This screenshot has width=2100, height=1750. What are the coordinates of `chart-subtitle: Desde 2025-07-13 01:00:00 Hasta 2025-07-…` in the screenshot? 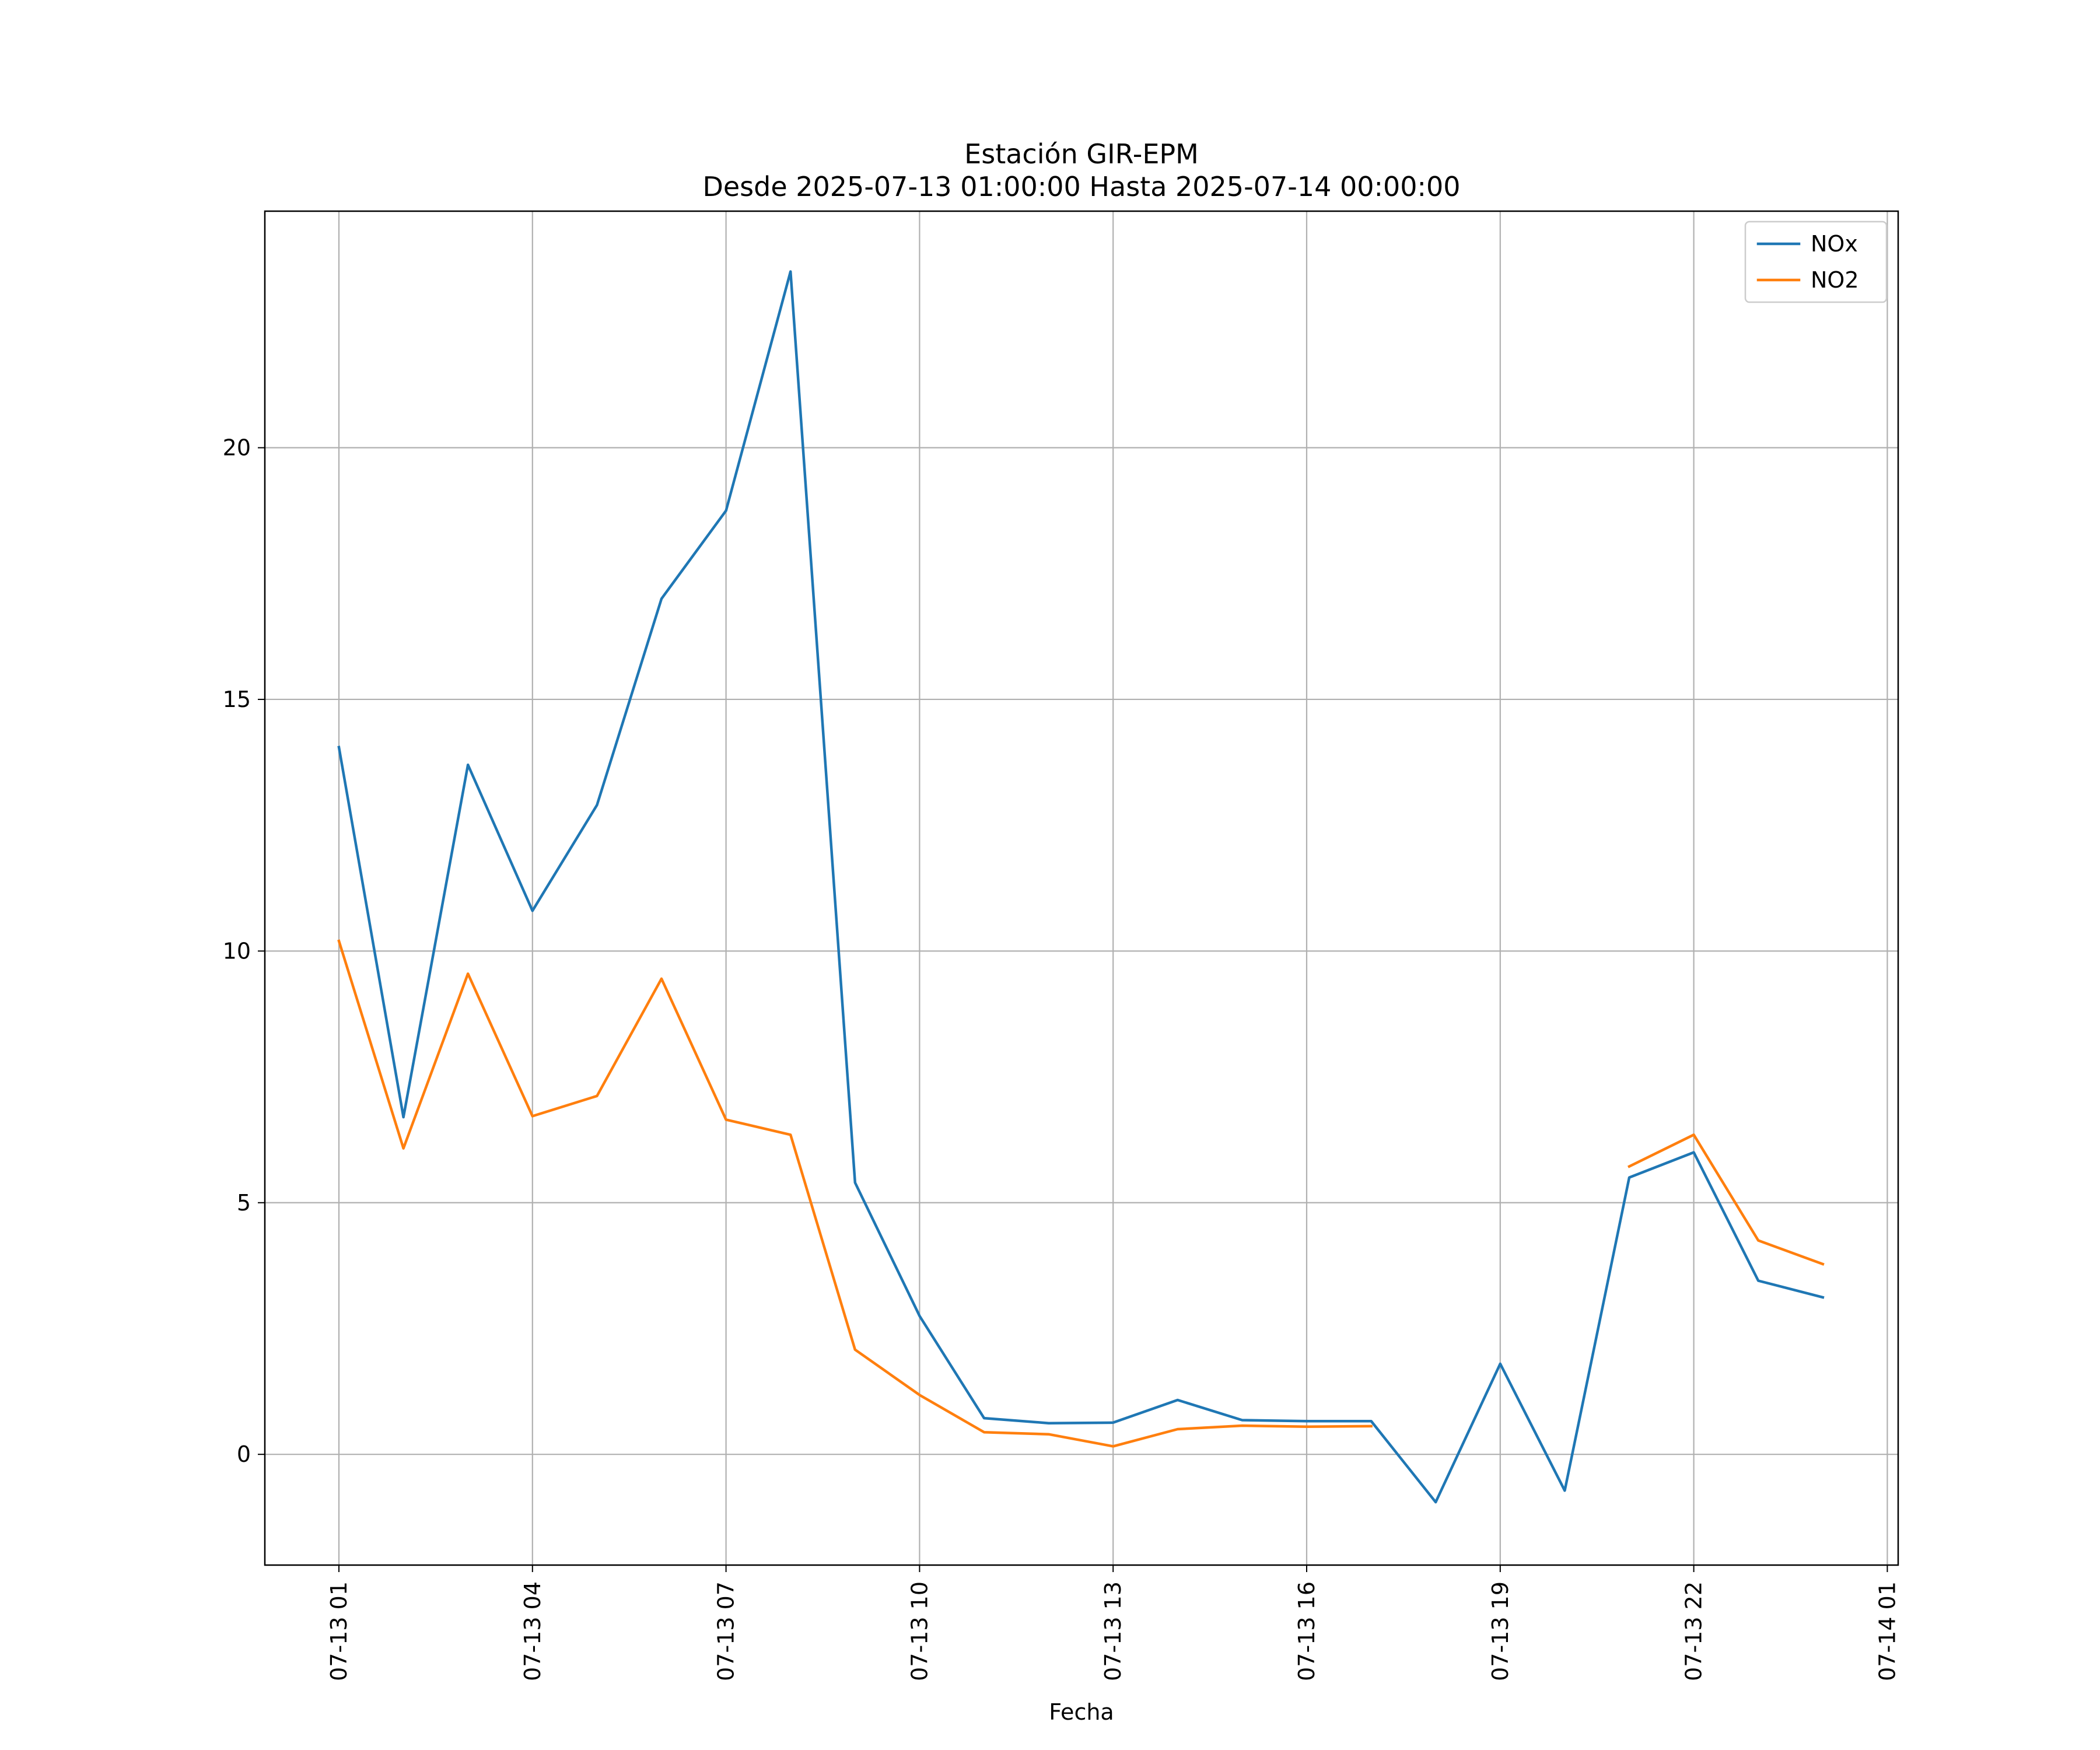 It's located at (1081, 187).